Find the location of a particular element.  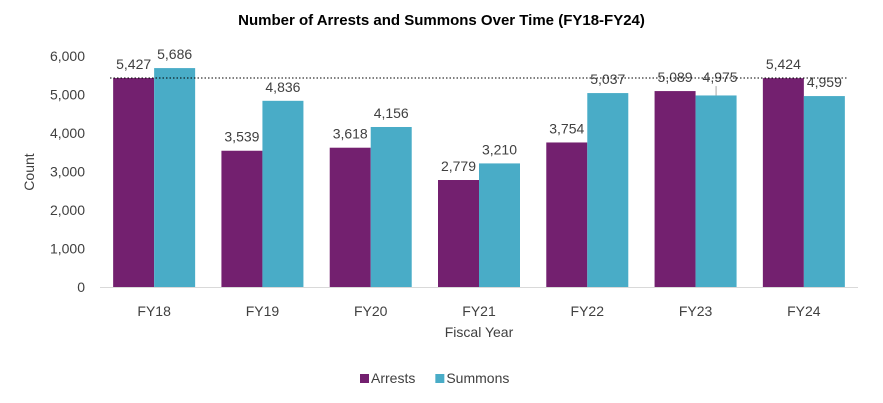

y-axis-title: Count is located at coordinates (29, 171).